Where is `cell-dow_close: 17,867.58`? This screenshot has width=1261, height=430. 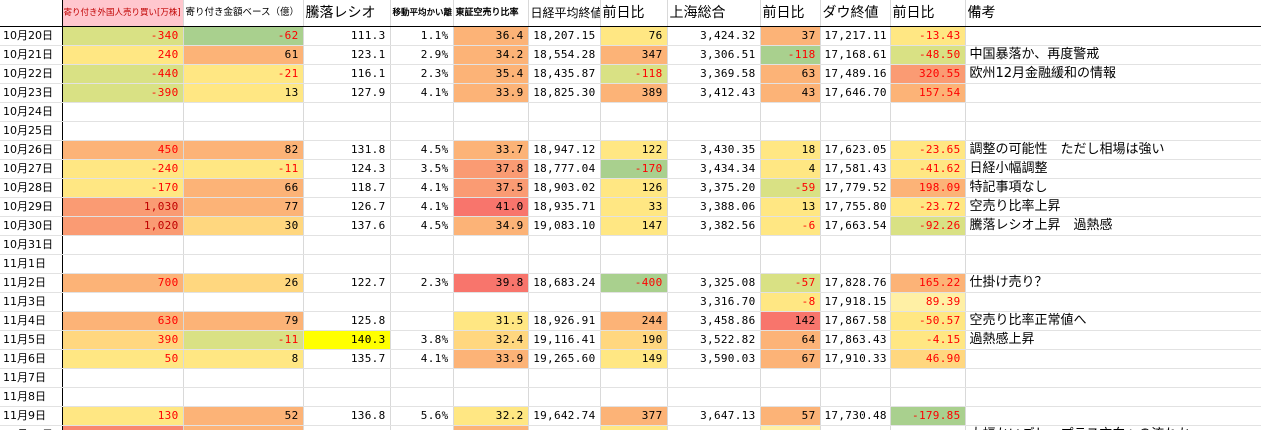
cell-dow_close: 17,867.58 is located at coordinates (855, 321).